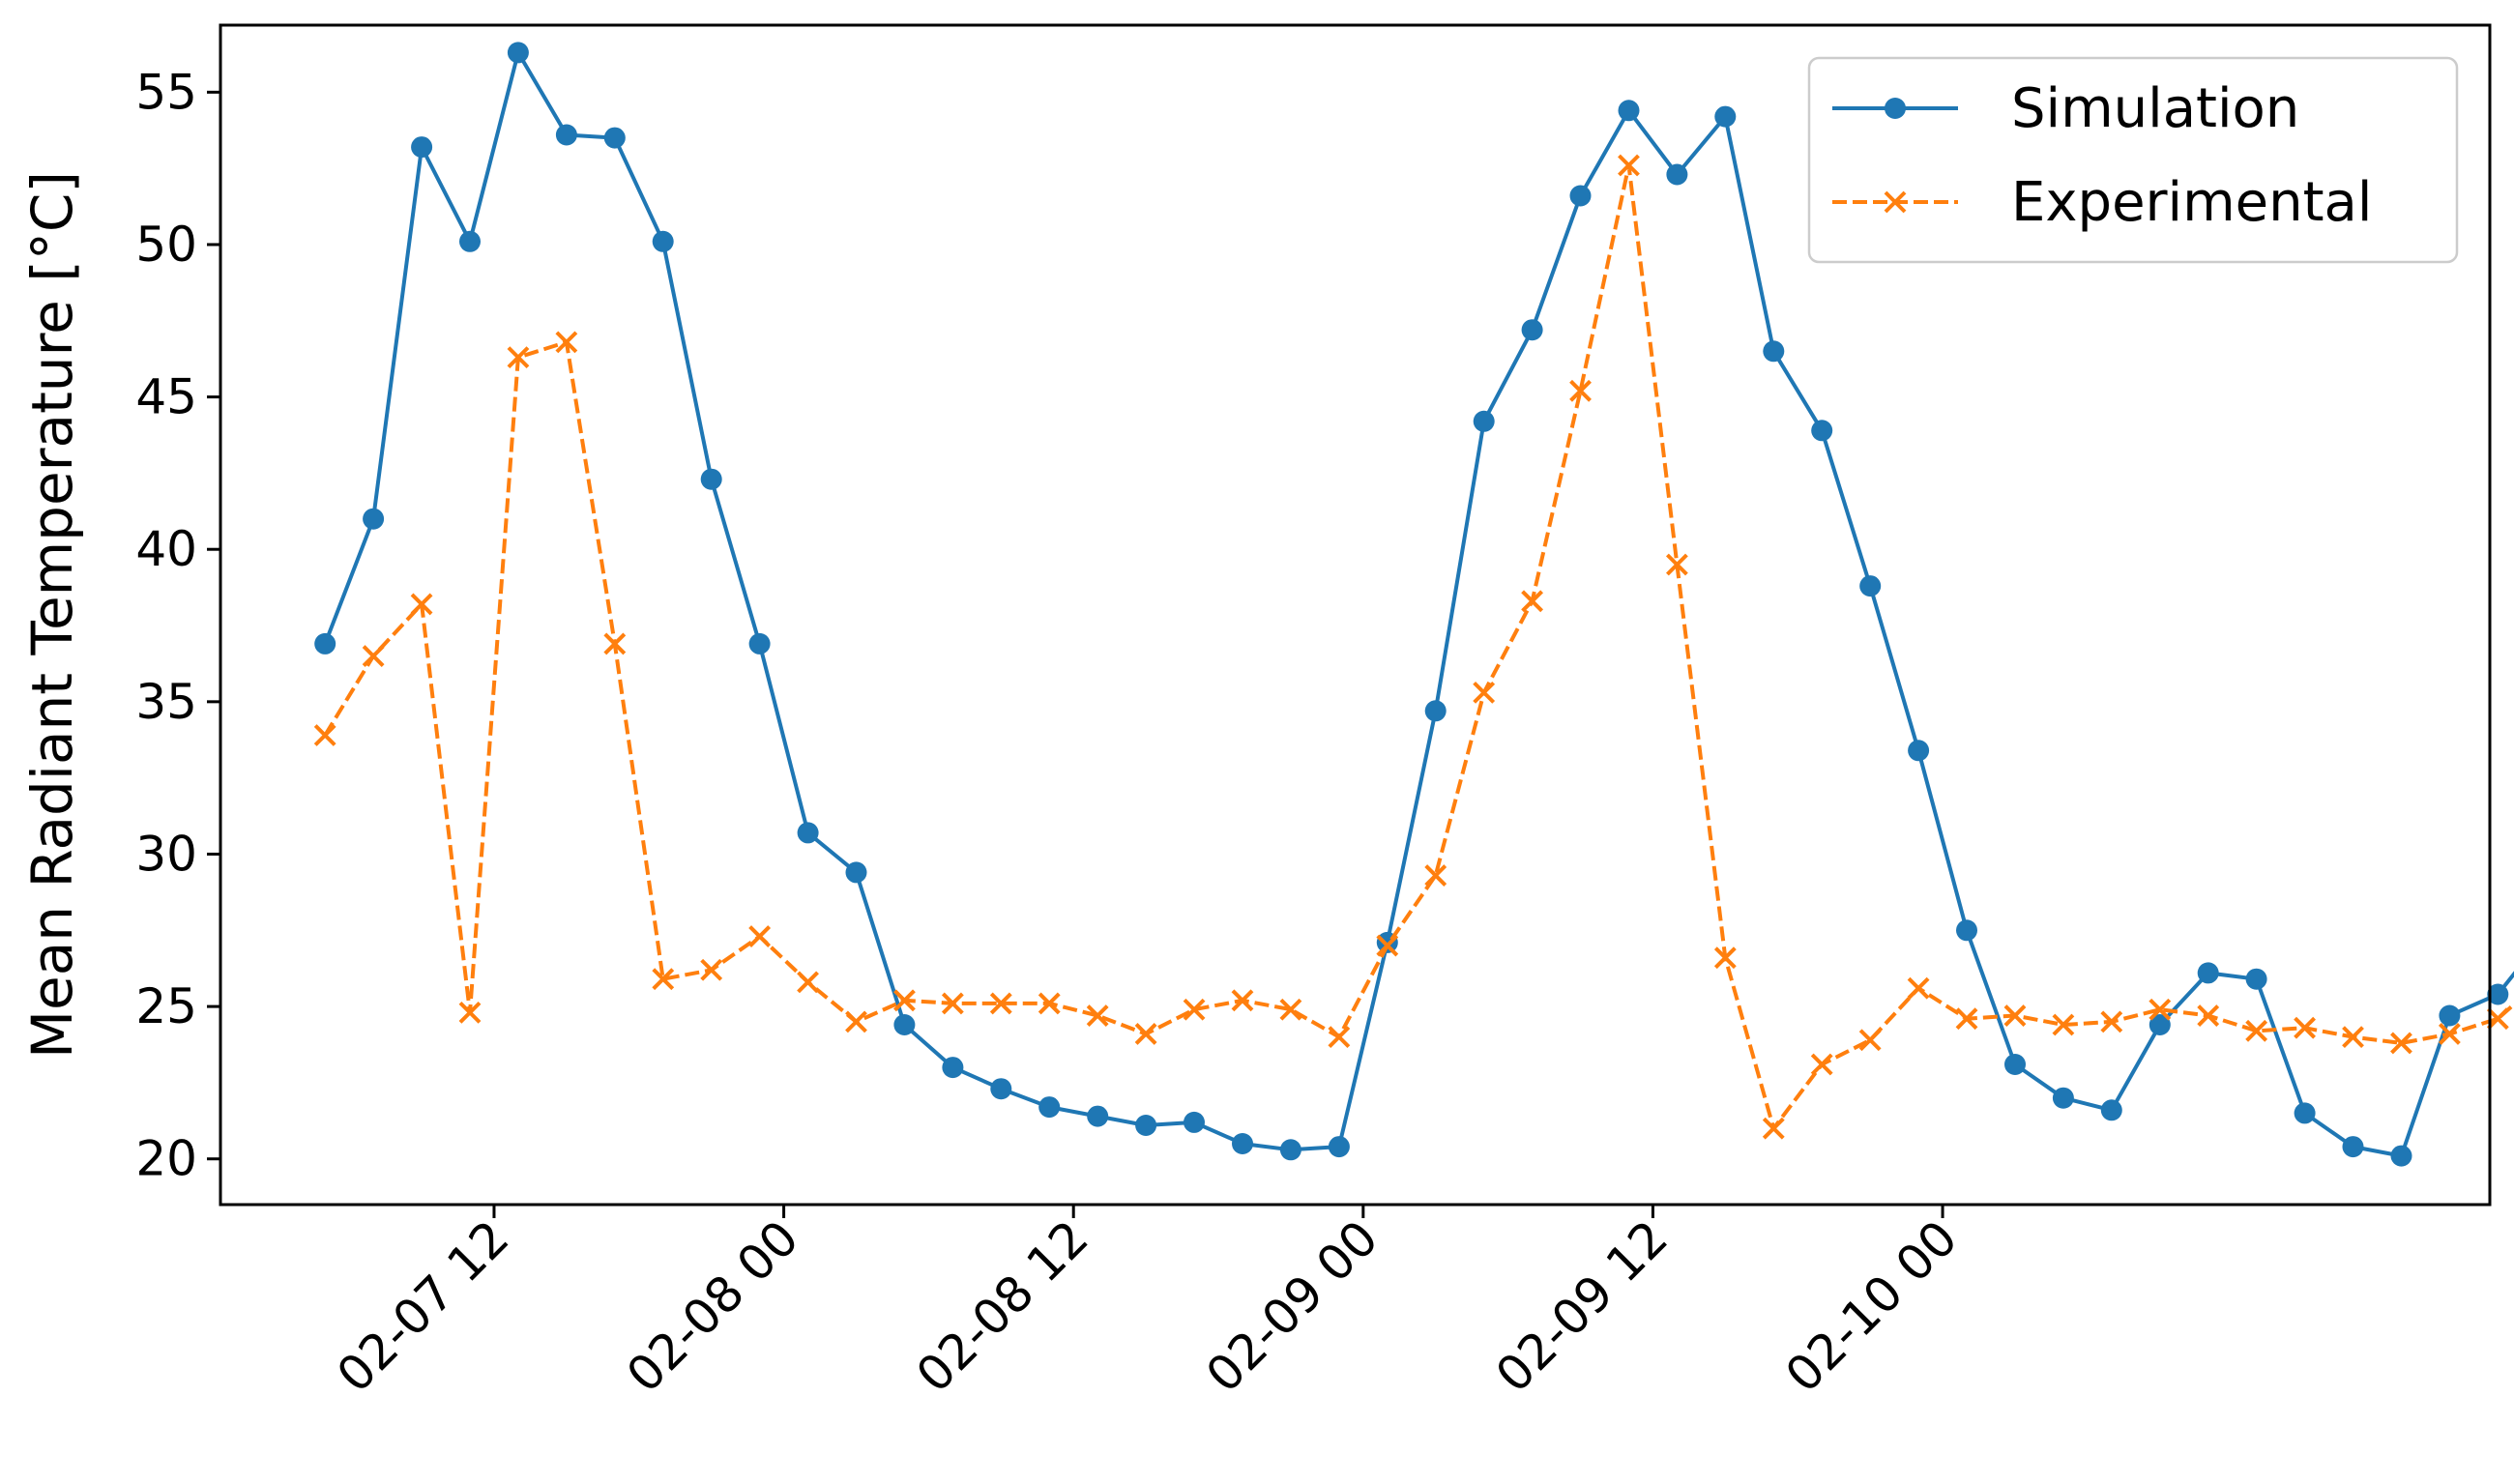 The height and width of the screenshot is (1484, 2514). I want to click on legend-simulation-marker, so click(1895, 109).